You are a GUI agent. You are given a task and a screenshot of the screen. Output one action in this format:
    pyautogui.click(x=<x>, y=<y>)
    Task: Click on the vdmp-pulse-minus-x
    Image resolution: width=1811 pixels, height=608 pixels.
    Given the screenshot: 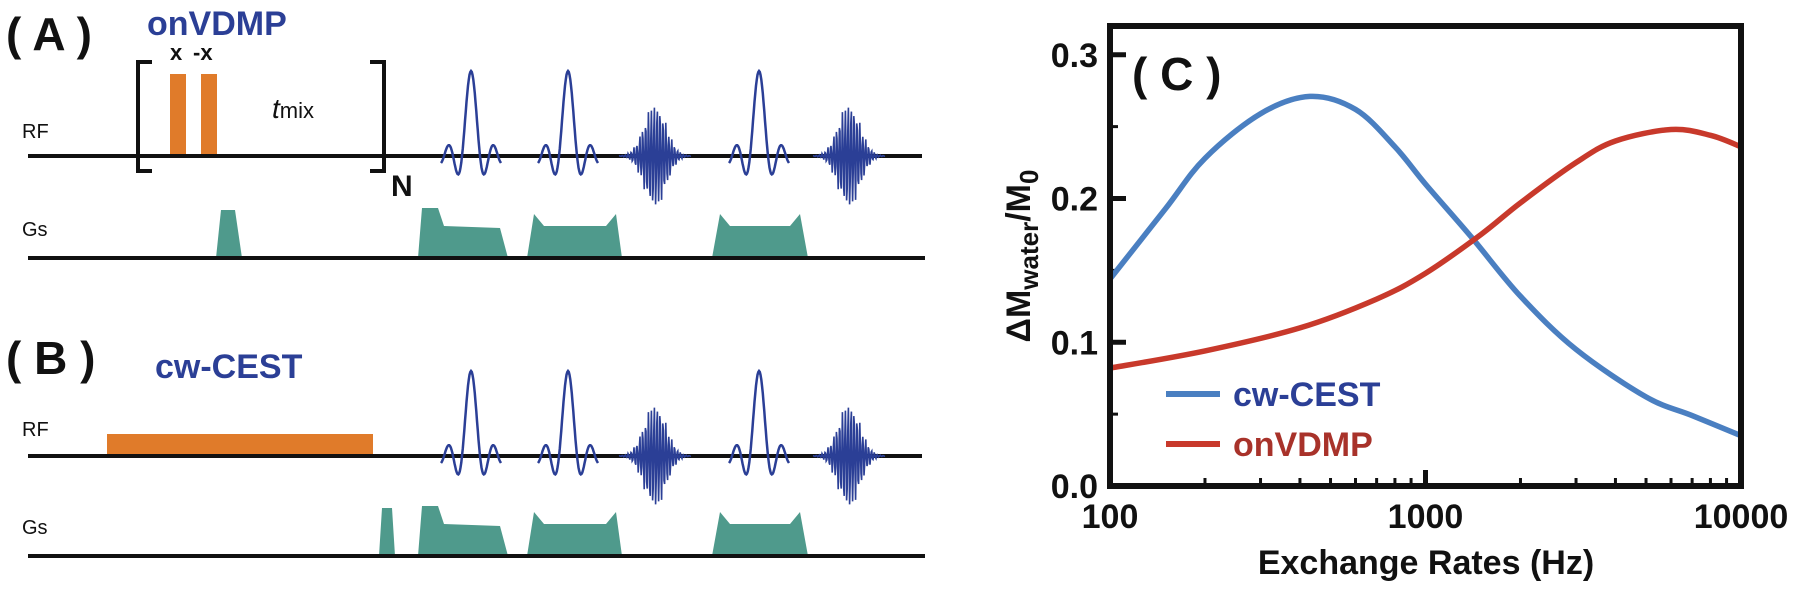 What is the action you would take?
    pyautogui.click(x=209, y=115)
    